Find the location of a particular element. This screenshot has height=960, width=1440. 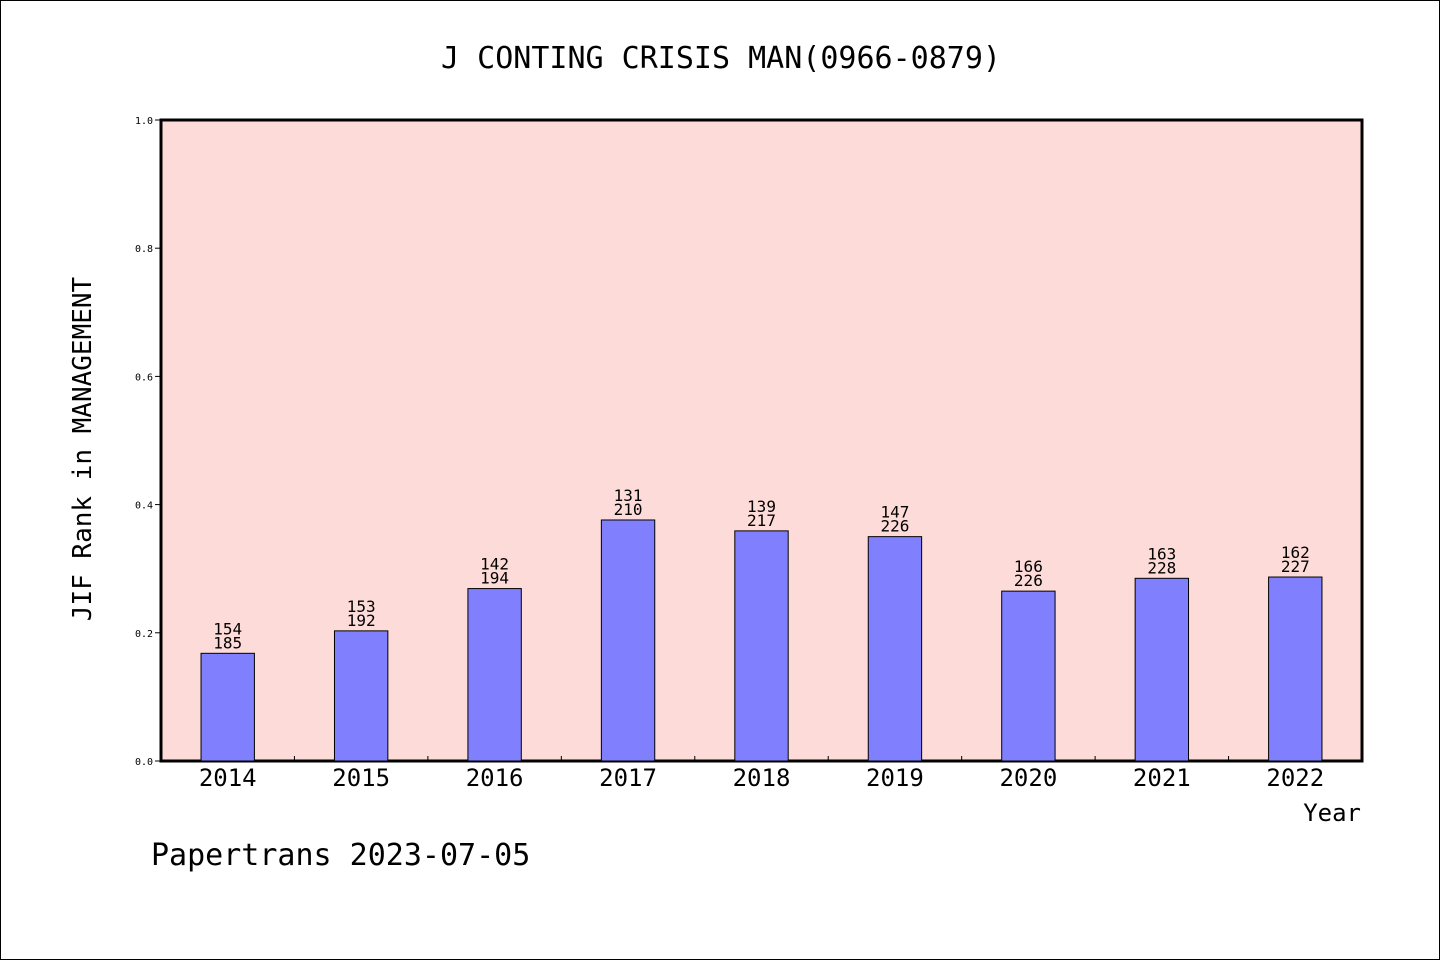

x-tick-label: 2020 is located at coordinates (1028, 778).